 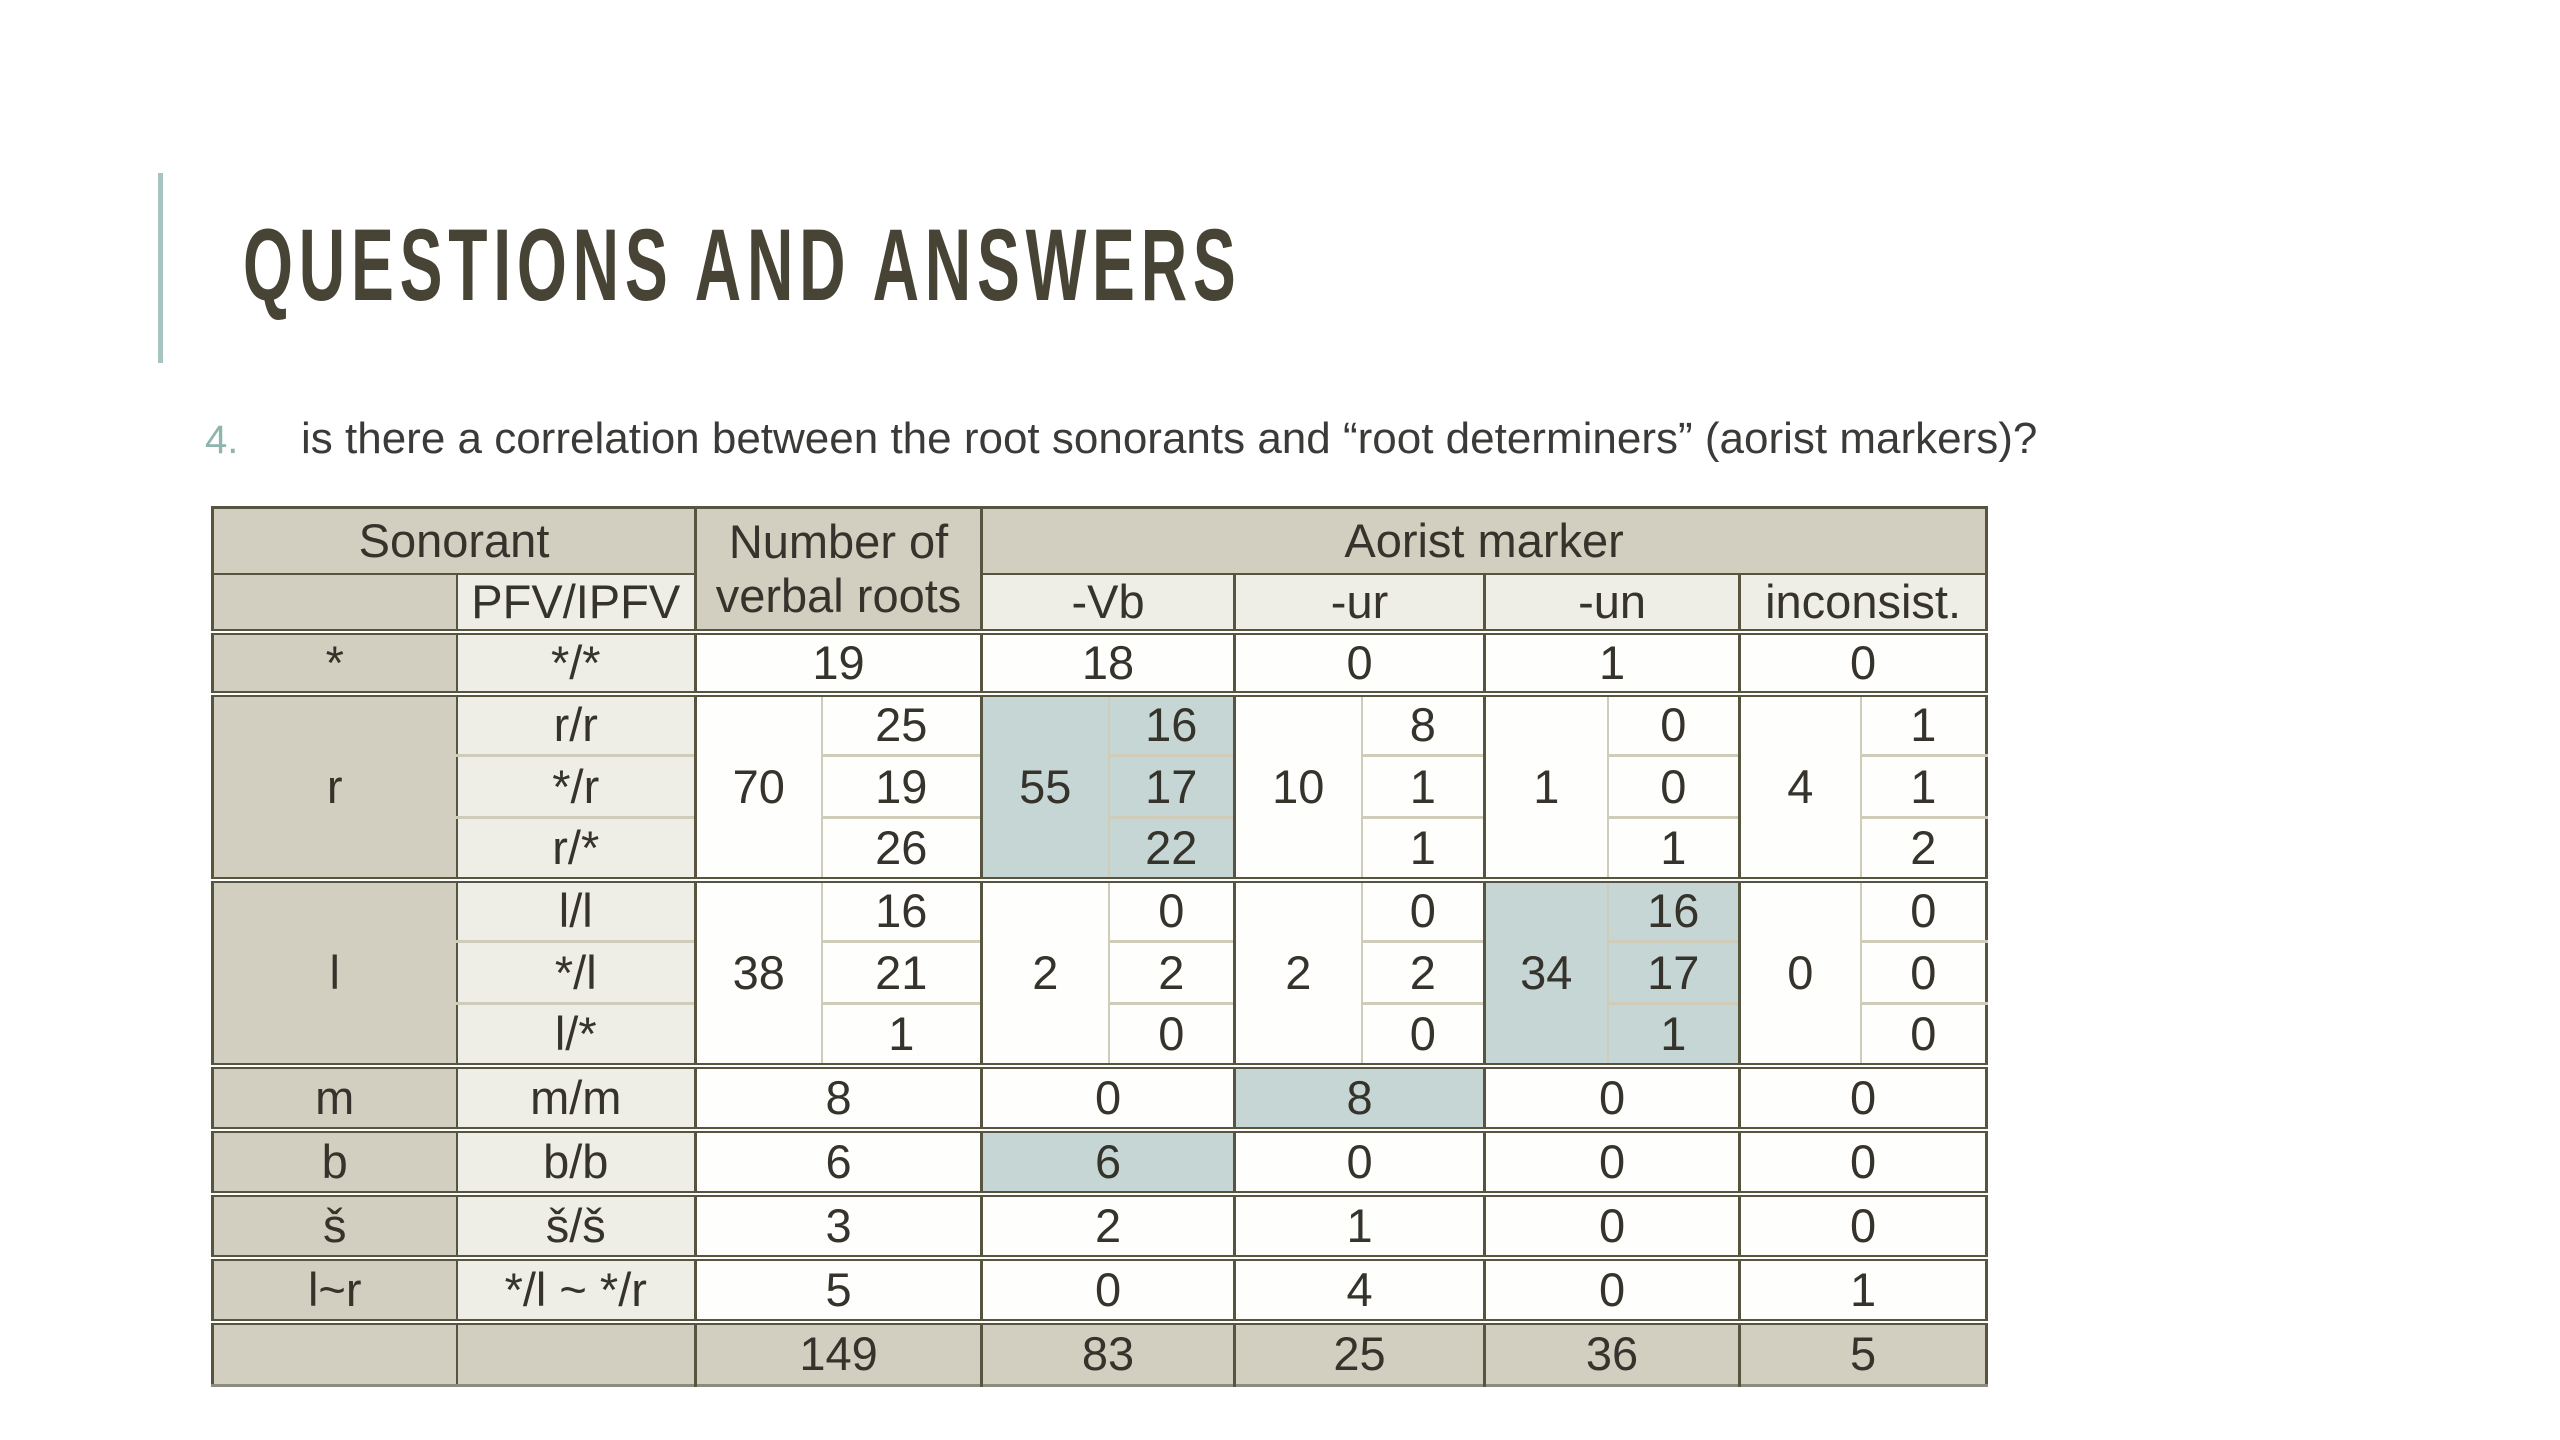 What do you see at coordinates (1107, 1224) in the screenshot?
I see `row-sh-vb: 2` at bounding box center [1107, 1224].